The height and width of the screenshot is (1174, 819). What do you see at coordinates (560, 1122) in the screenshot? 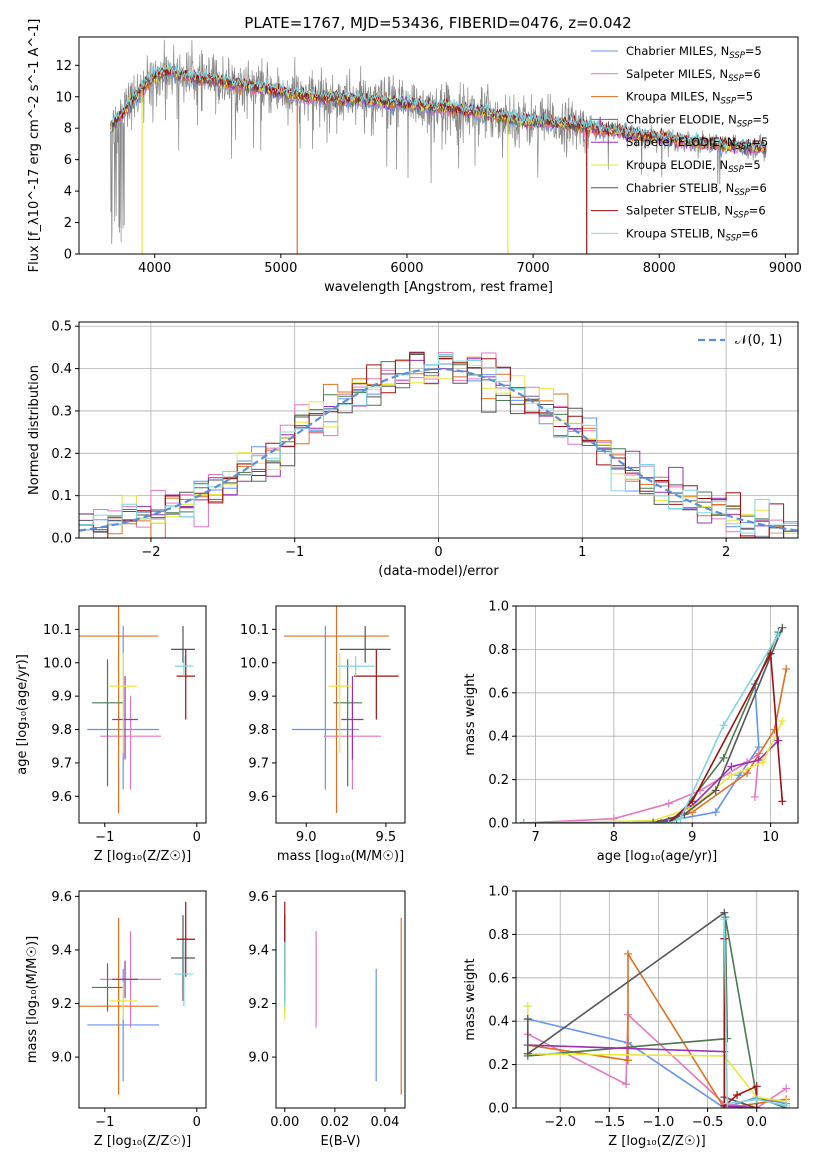
I see `x-tick-label: −2.0` at bounding box center [560, 1122].